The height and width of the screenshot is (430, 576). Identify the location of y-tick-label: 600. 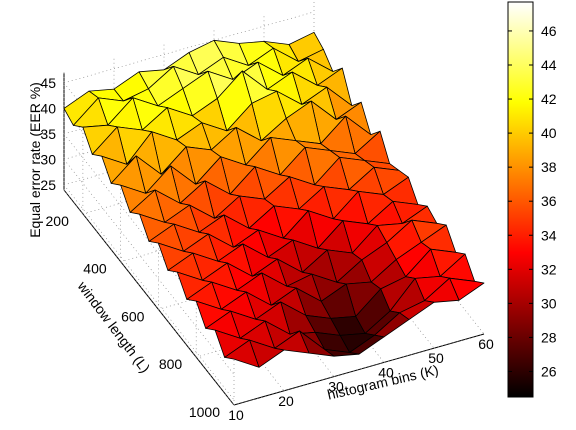
(133, 316).